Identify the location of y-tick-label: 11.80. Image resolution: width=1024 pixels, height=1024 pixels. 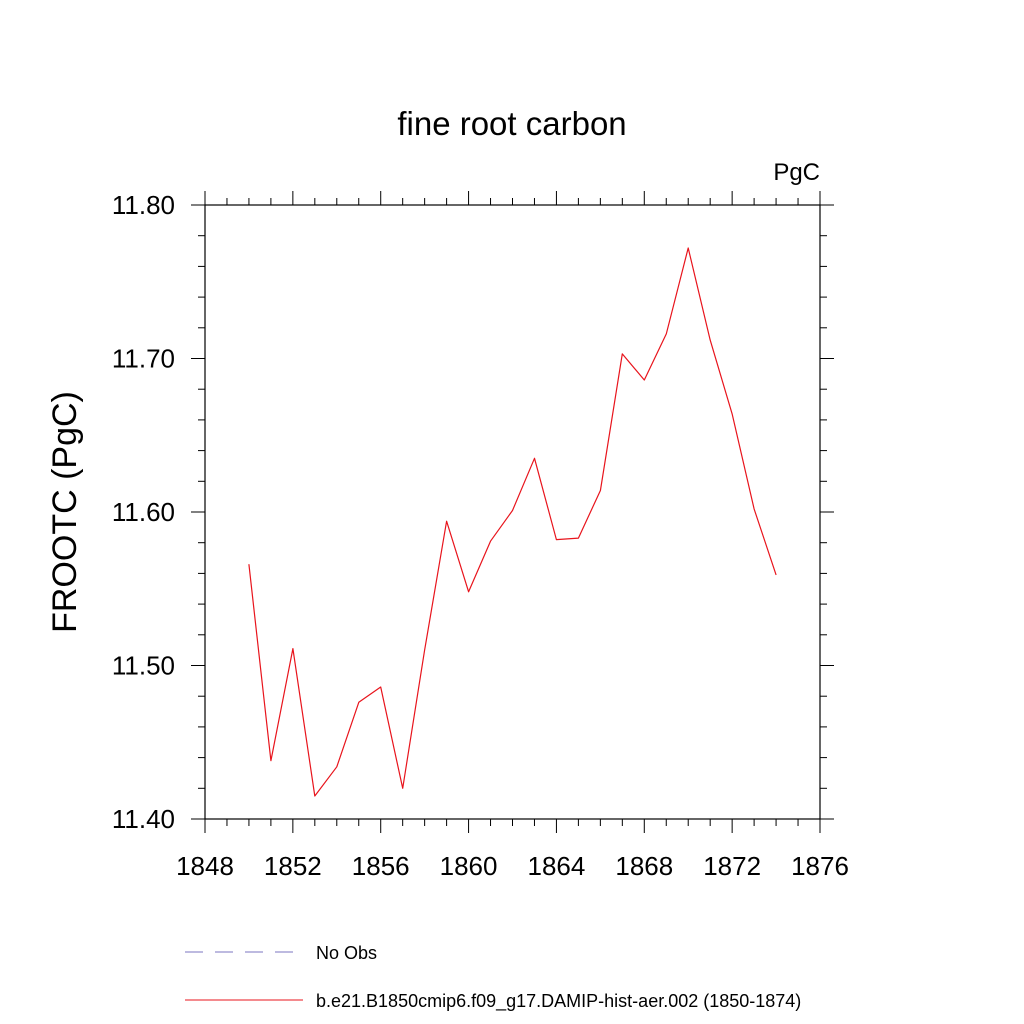
(143, 205).